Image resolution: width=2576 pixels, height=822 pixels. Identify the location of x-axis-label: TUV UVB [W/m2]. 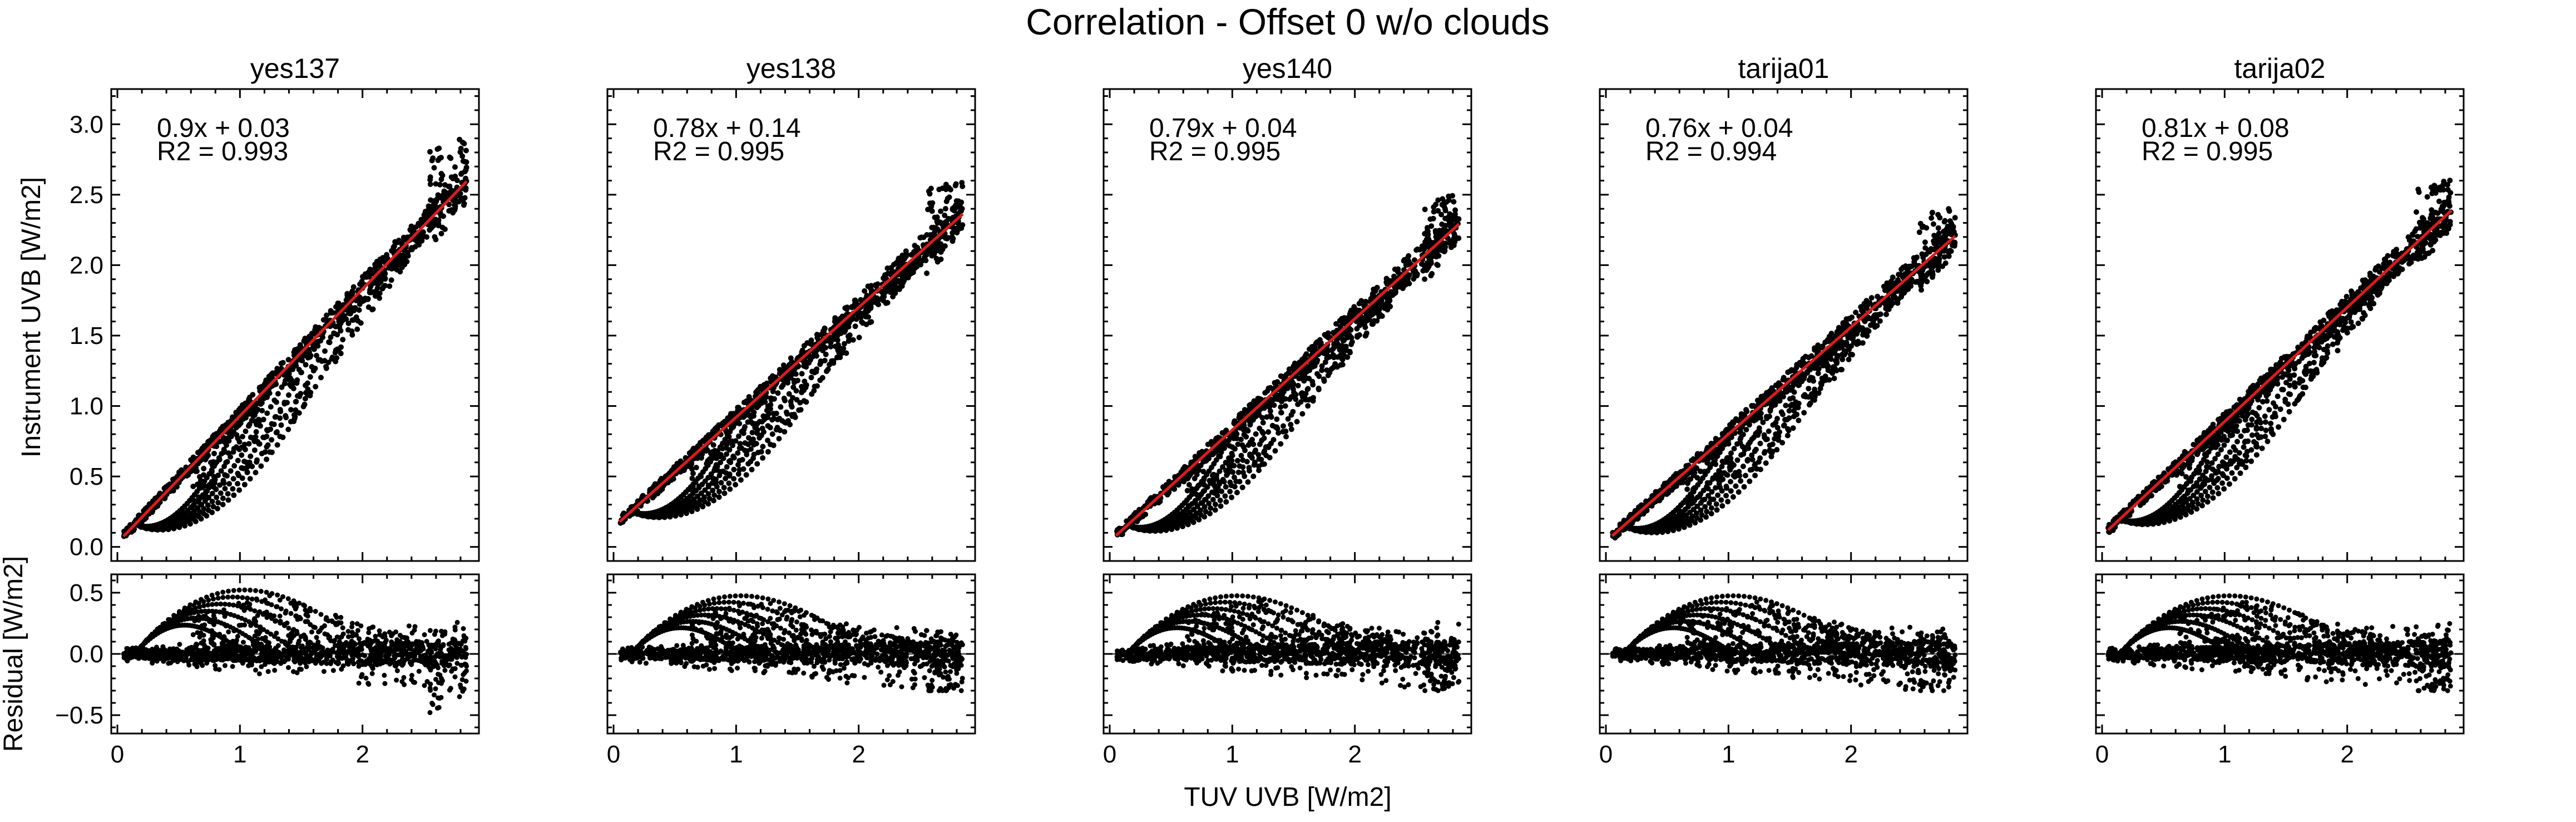
(1287, 797).